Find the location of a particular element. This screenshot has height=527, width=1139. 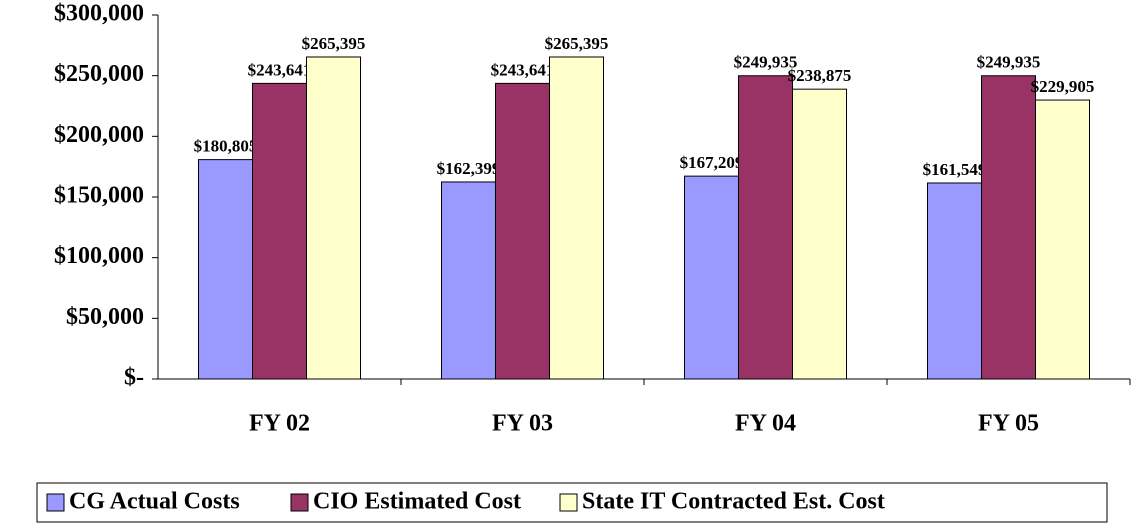

value-label: $167,209 is located at coordinates (712, 162).